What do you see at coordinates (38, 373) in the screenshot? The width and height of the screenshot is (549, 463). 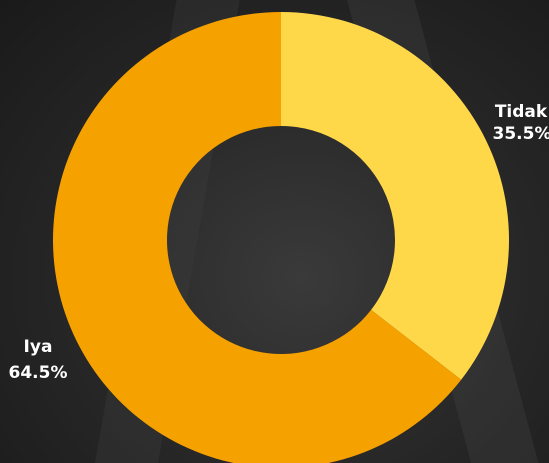 I see `value-label: 64.5%` at bounding box center [38, 373].